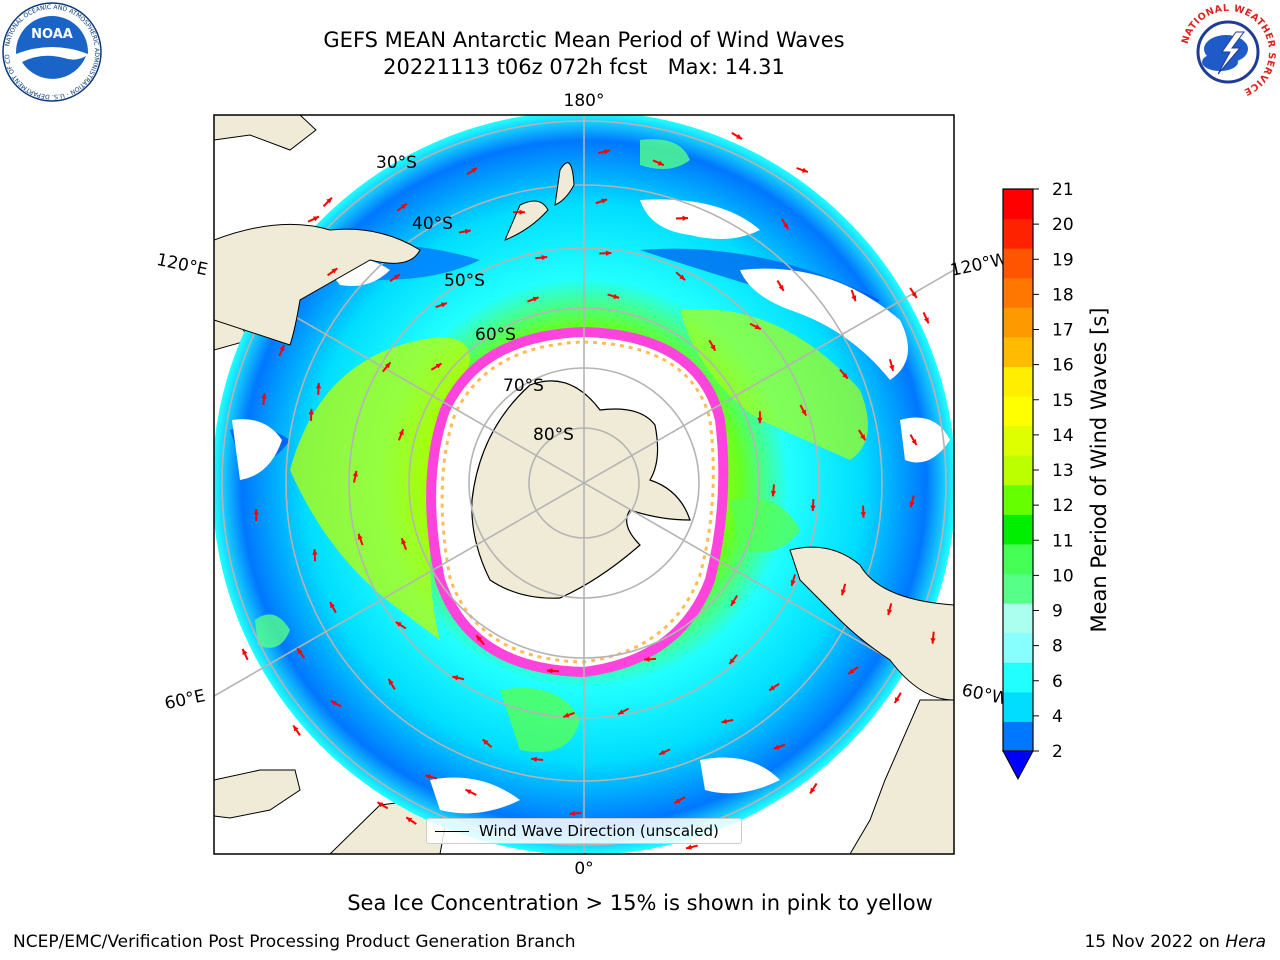  What do you see at coordinates (1057, 647) in the screenshot?
I see `colorbar-tick-label: 8` at bounding box center [1057, 647].